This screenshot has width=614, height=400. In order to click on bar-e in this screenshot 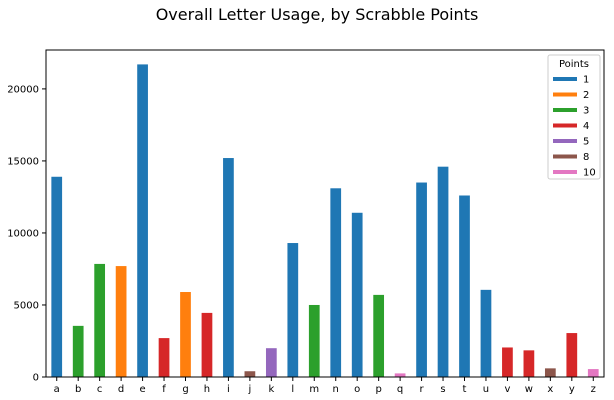, I will do `click(142, 221)`.